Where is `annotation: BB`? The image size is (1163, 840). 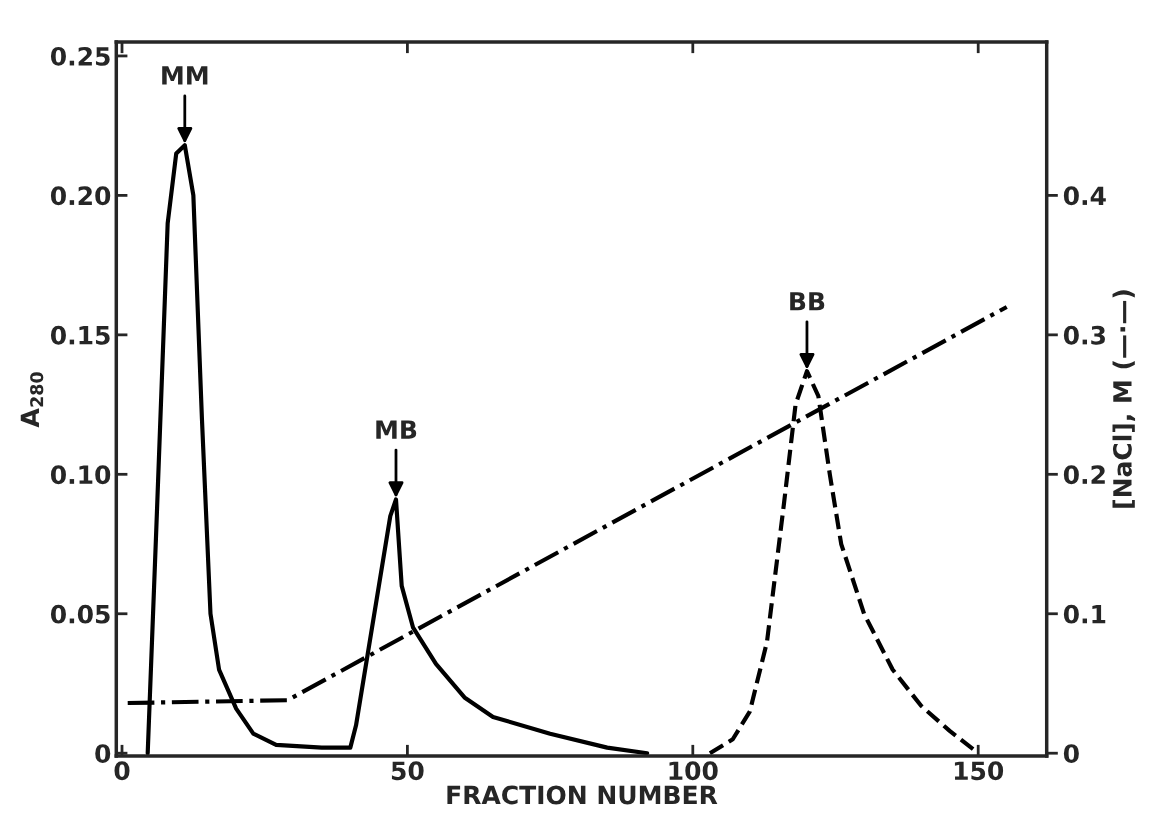 annotation: BB is located at coordinates (807, 301).